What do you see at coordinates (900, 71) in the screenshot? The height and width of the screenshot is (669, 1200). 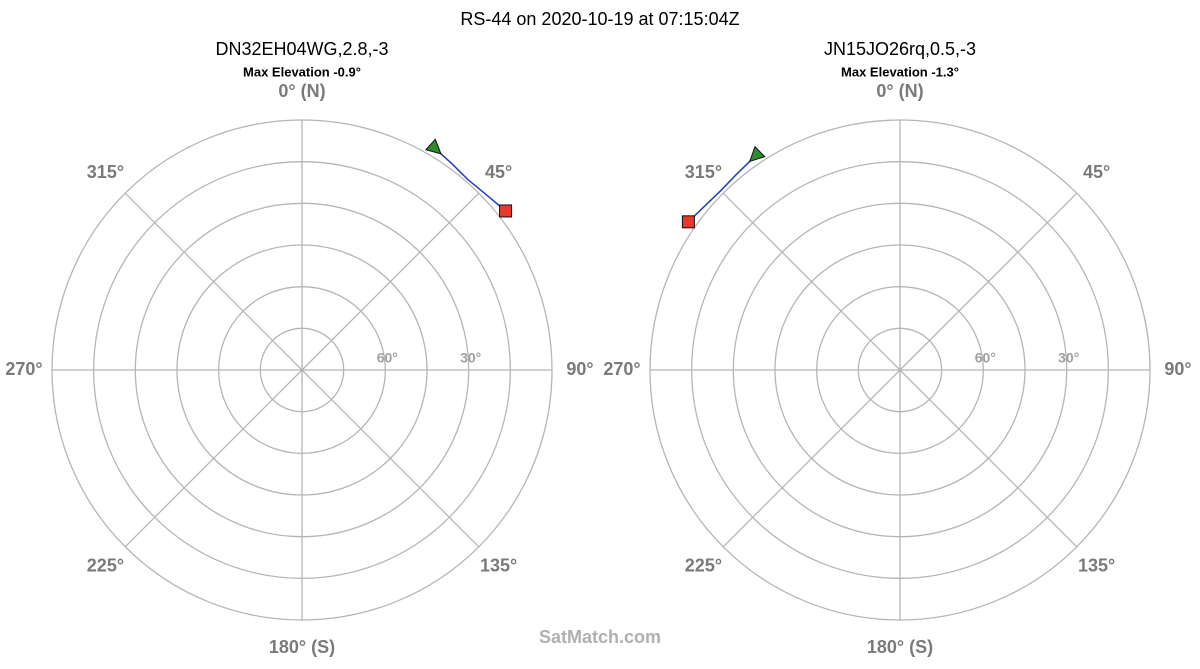 I see `chart-subtitle: Max Elevation -1.3°` at bounding box center [900, 71].